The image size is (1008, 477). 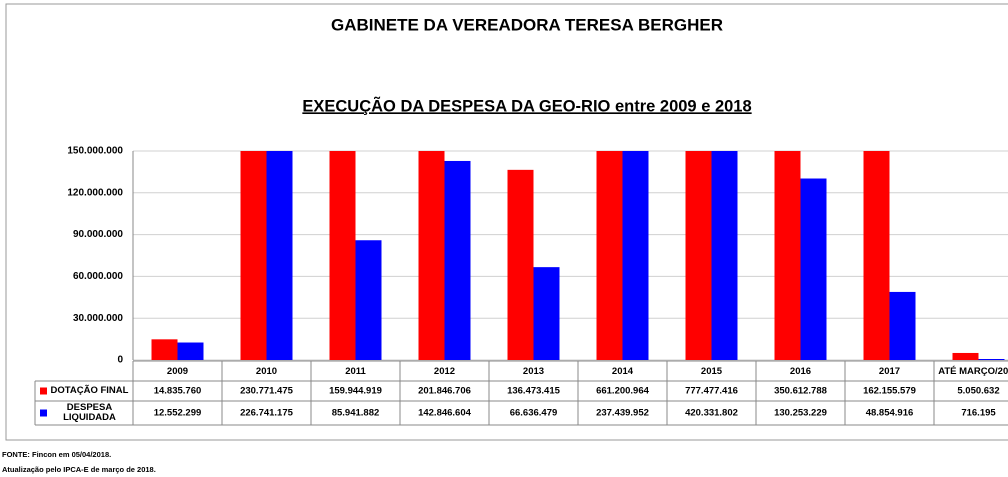 I want to click on value-label: 159.944.919, so click(x=355, y=391).